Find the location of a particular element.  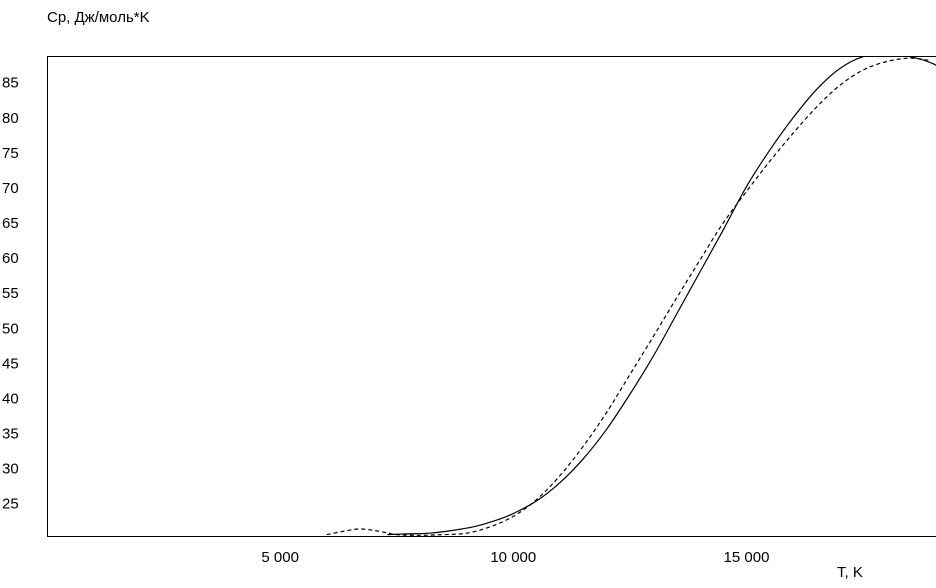

y-tick-label: 80 is located at coordinates (10, 118).